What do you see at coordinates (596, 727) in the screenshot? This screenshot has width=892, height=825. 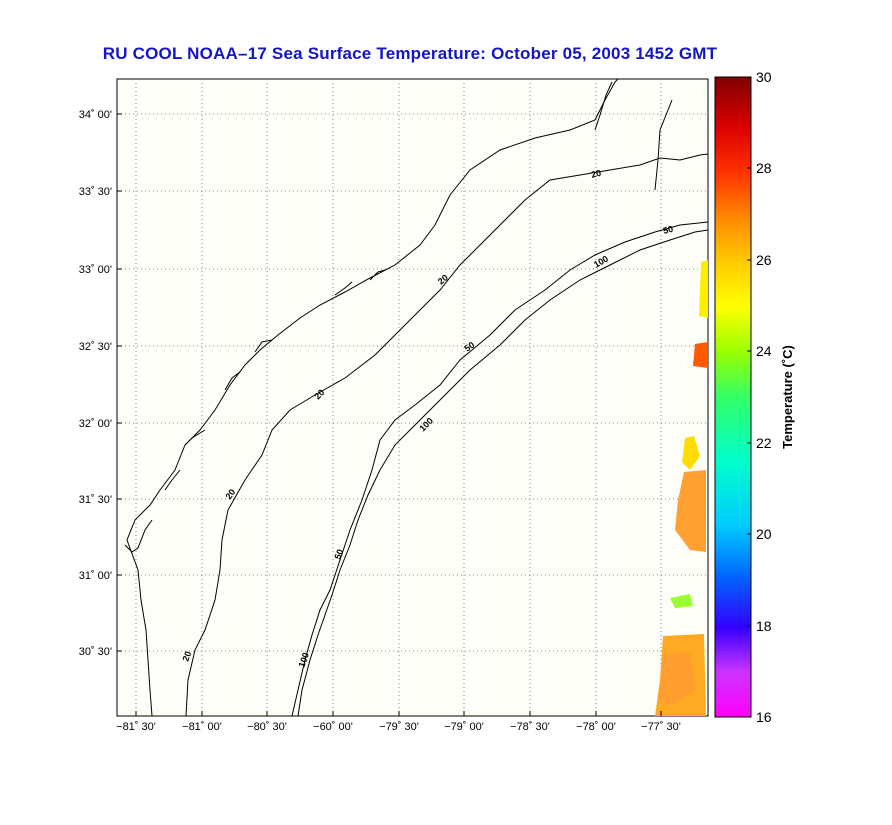 I see `lon-label: −78˚ 00'` at bounding box center [596, 727].